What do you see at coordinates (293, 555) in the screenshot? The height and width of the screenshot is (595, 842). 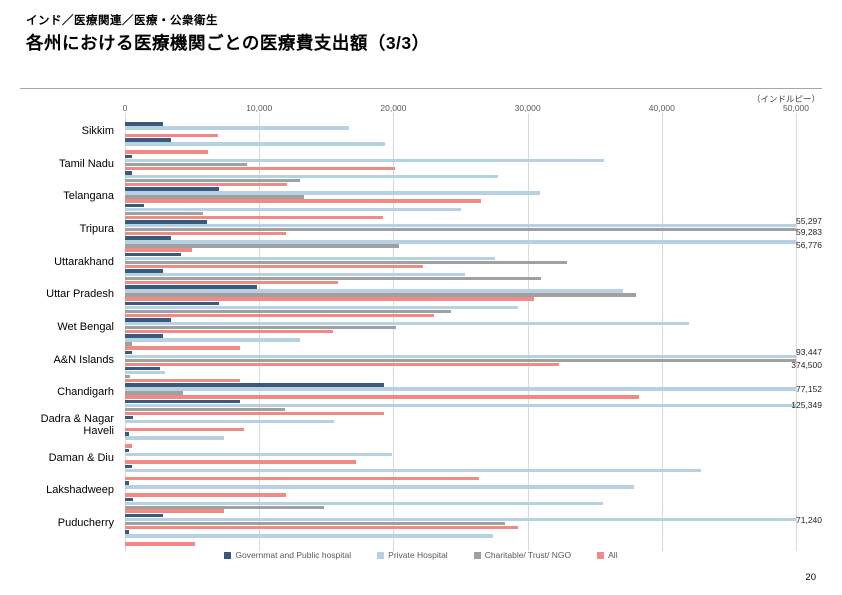 I see `legend-label: Governmat and Public hospital` at bounding box center [293, 555].